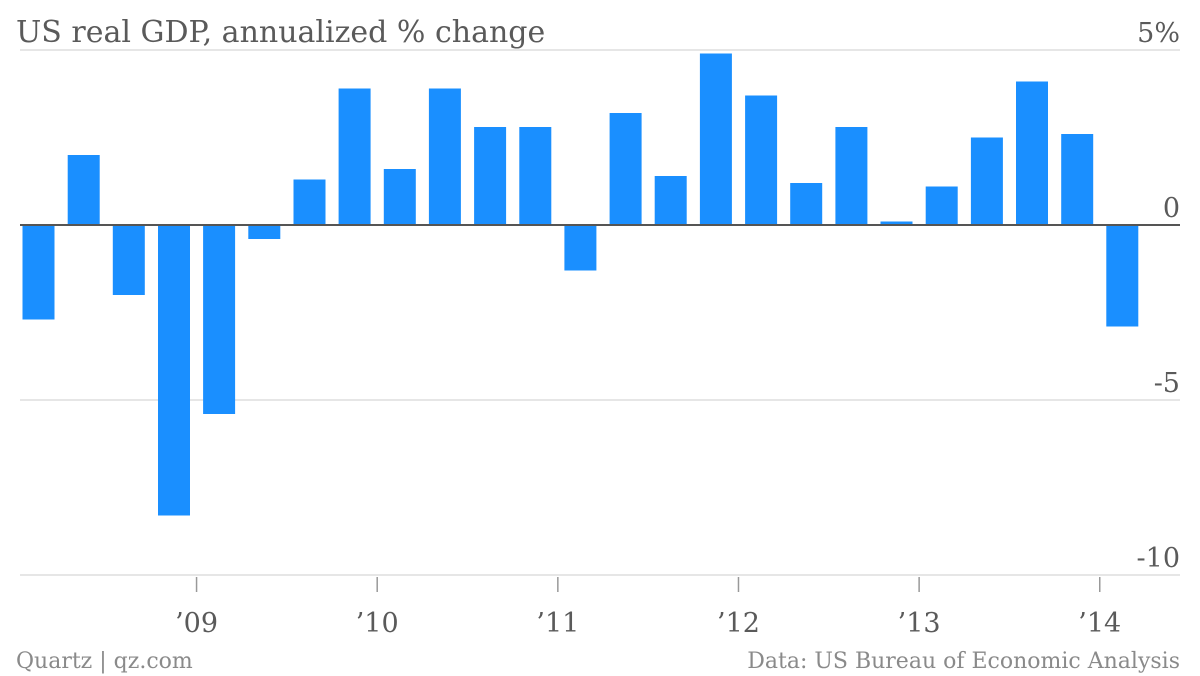 The image size is (1200, 676). I want to click on x-tick-label: ’12, so click(738, 623).